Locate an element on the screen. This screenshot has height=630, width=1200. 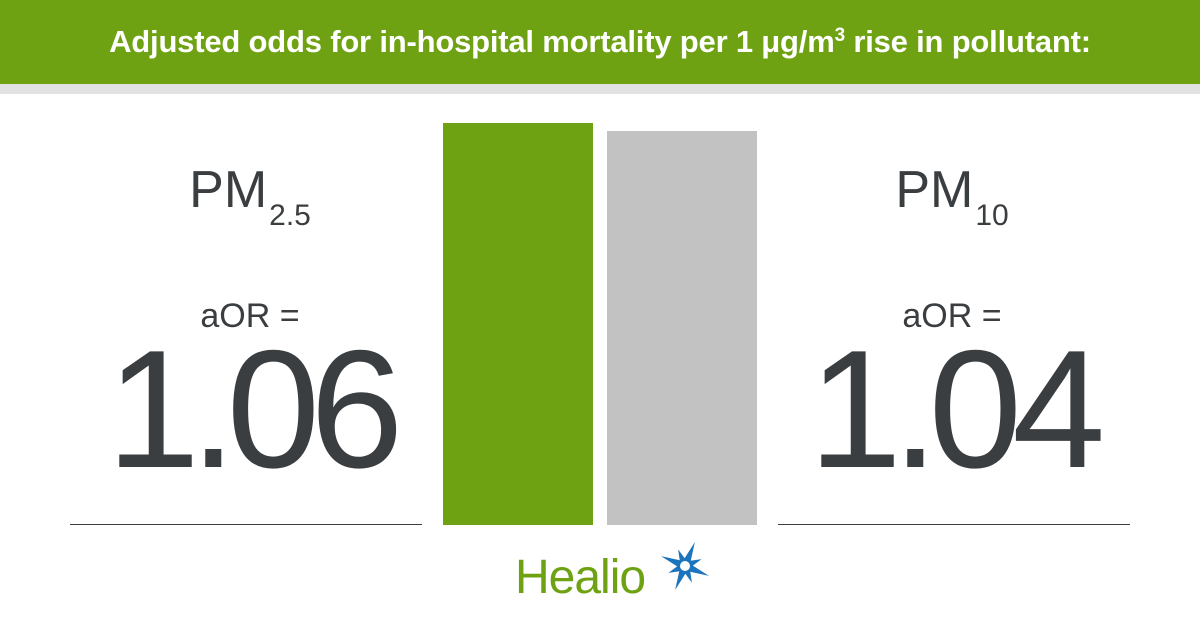
pm25-label: PM2.5 is located at coordinates (250, 196).